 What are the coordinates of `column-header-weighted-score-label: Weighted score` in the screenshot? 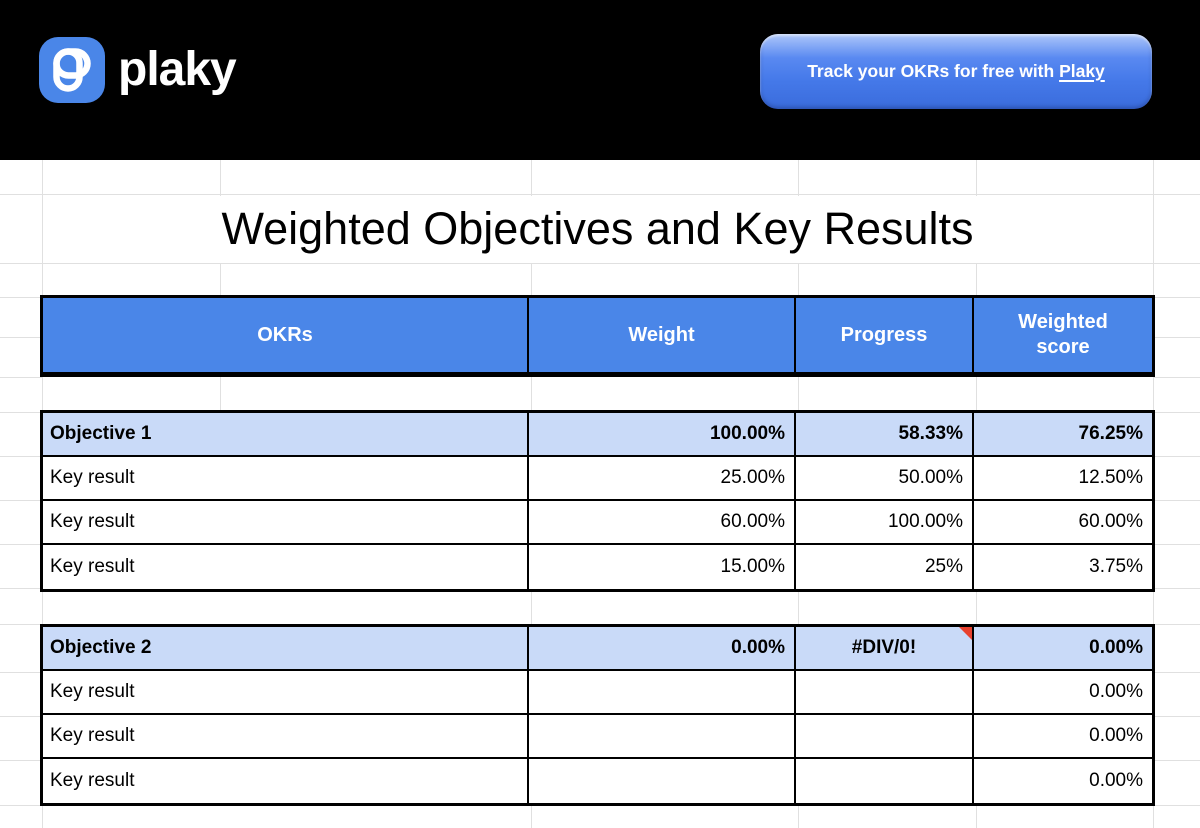 It's located at (1063, 334).